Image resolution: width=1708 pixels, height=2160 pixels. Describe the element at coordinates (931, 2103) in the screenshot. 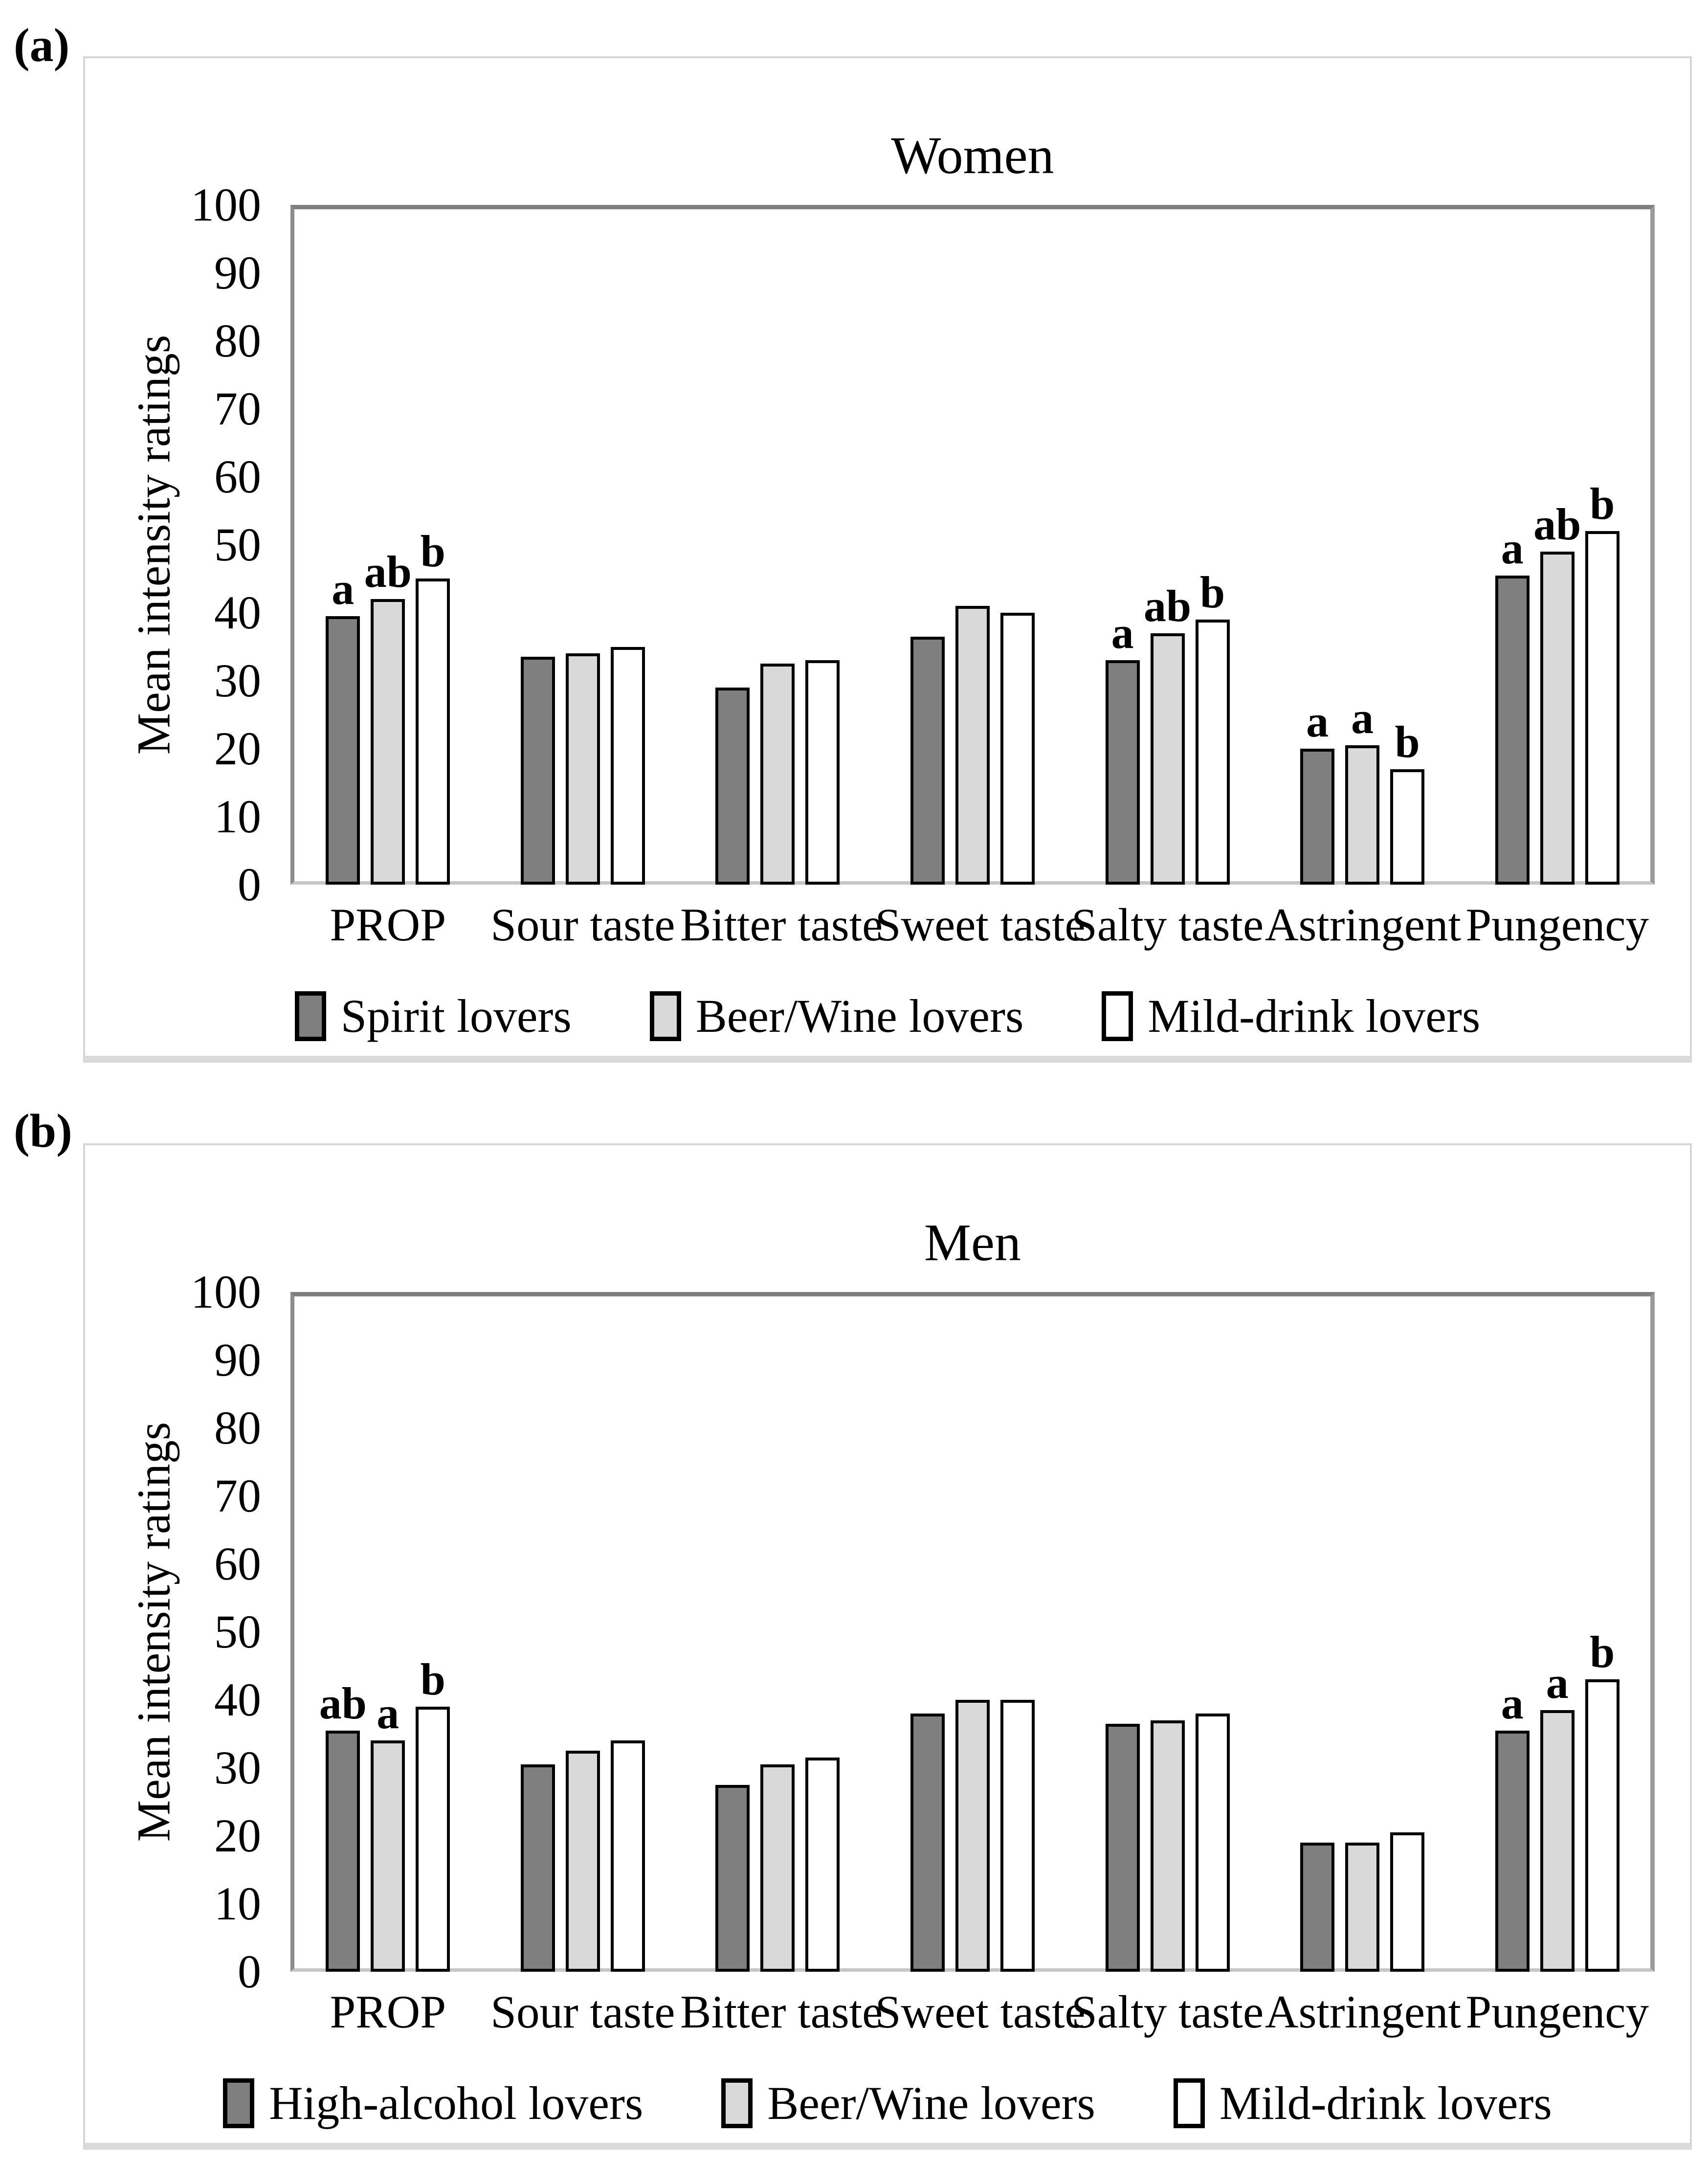

I see `legend-label: Beer/Wine lovers` at that location.